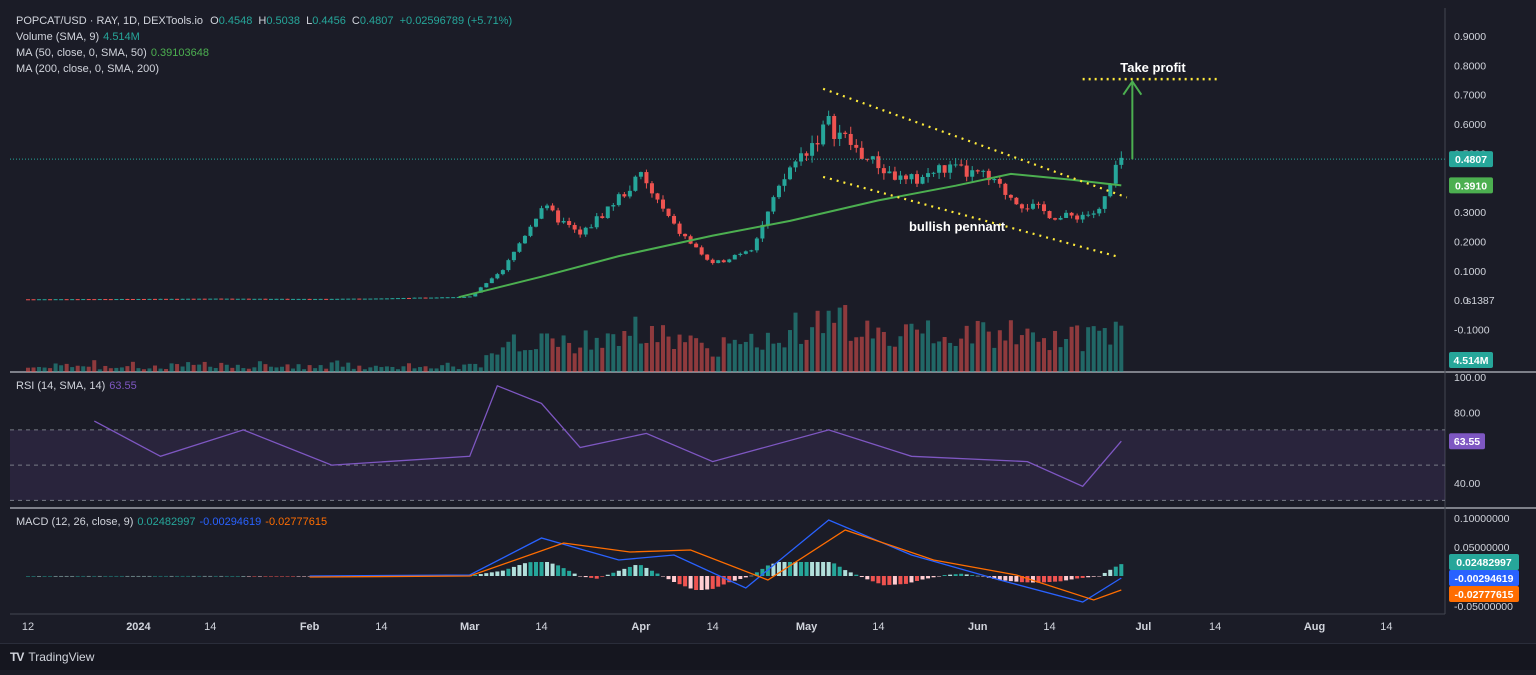 The image size is (1536, 675). I want to click on last-price-tag-bg, so click(1471, 159).